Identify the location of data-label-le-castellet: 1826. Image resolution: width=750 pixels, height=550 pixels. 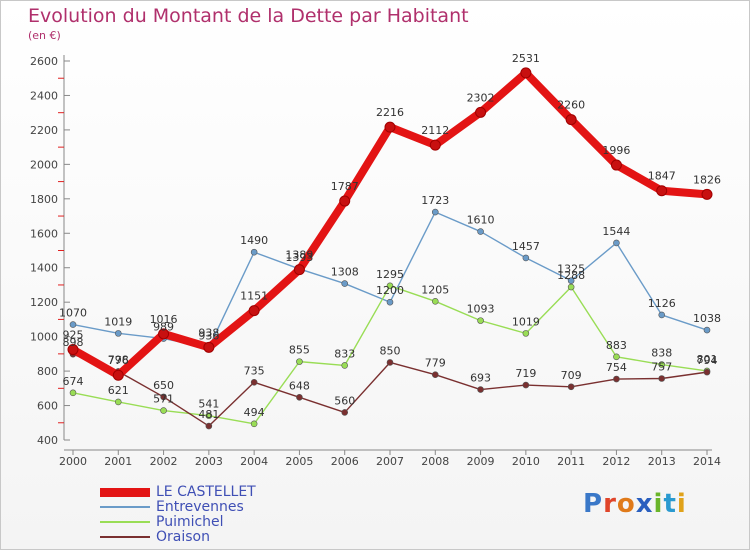
(707, 179).